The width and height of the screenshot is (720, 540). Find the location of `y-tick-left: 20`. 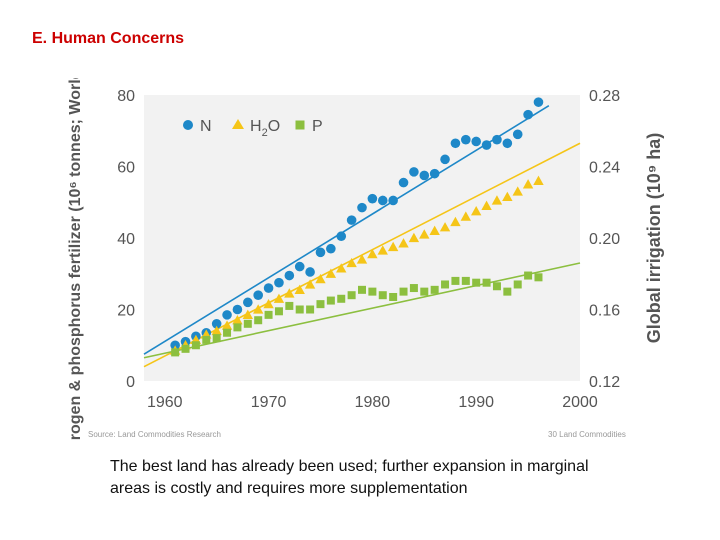

y-tick-left: 20 is located at coordinates (126, 311).